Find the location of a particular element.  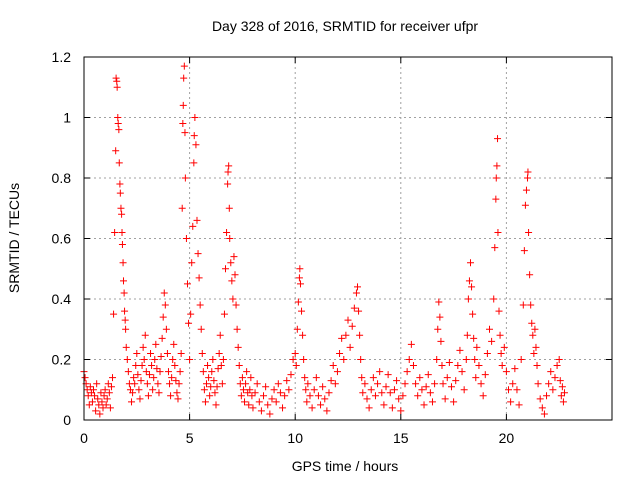

x-tick-label: 10 is located at coordinates (295, 438).